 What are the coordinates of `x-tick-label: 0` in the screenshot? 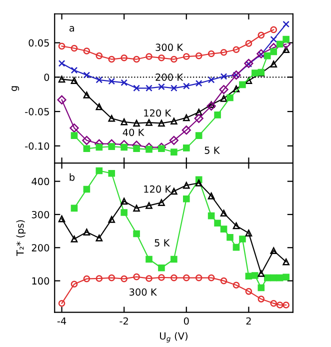 It's located at (186, 321).